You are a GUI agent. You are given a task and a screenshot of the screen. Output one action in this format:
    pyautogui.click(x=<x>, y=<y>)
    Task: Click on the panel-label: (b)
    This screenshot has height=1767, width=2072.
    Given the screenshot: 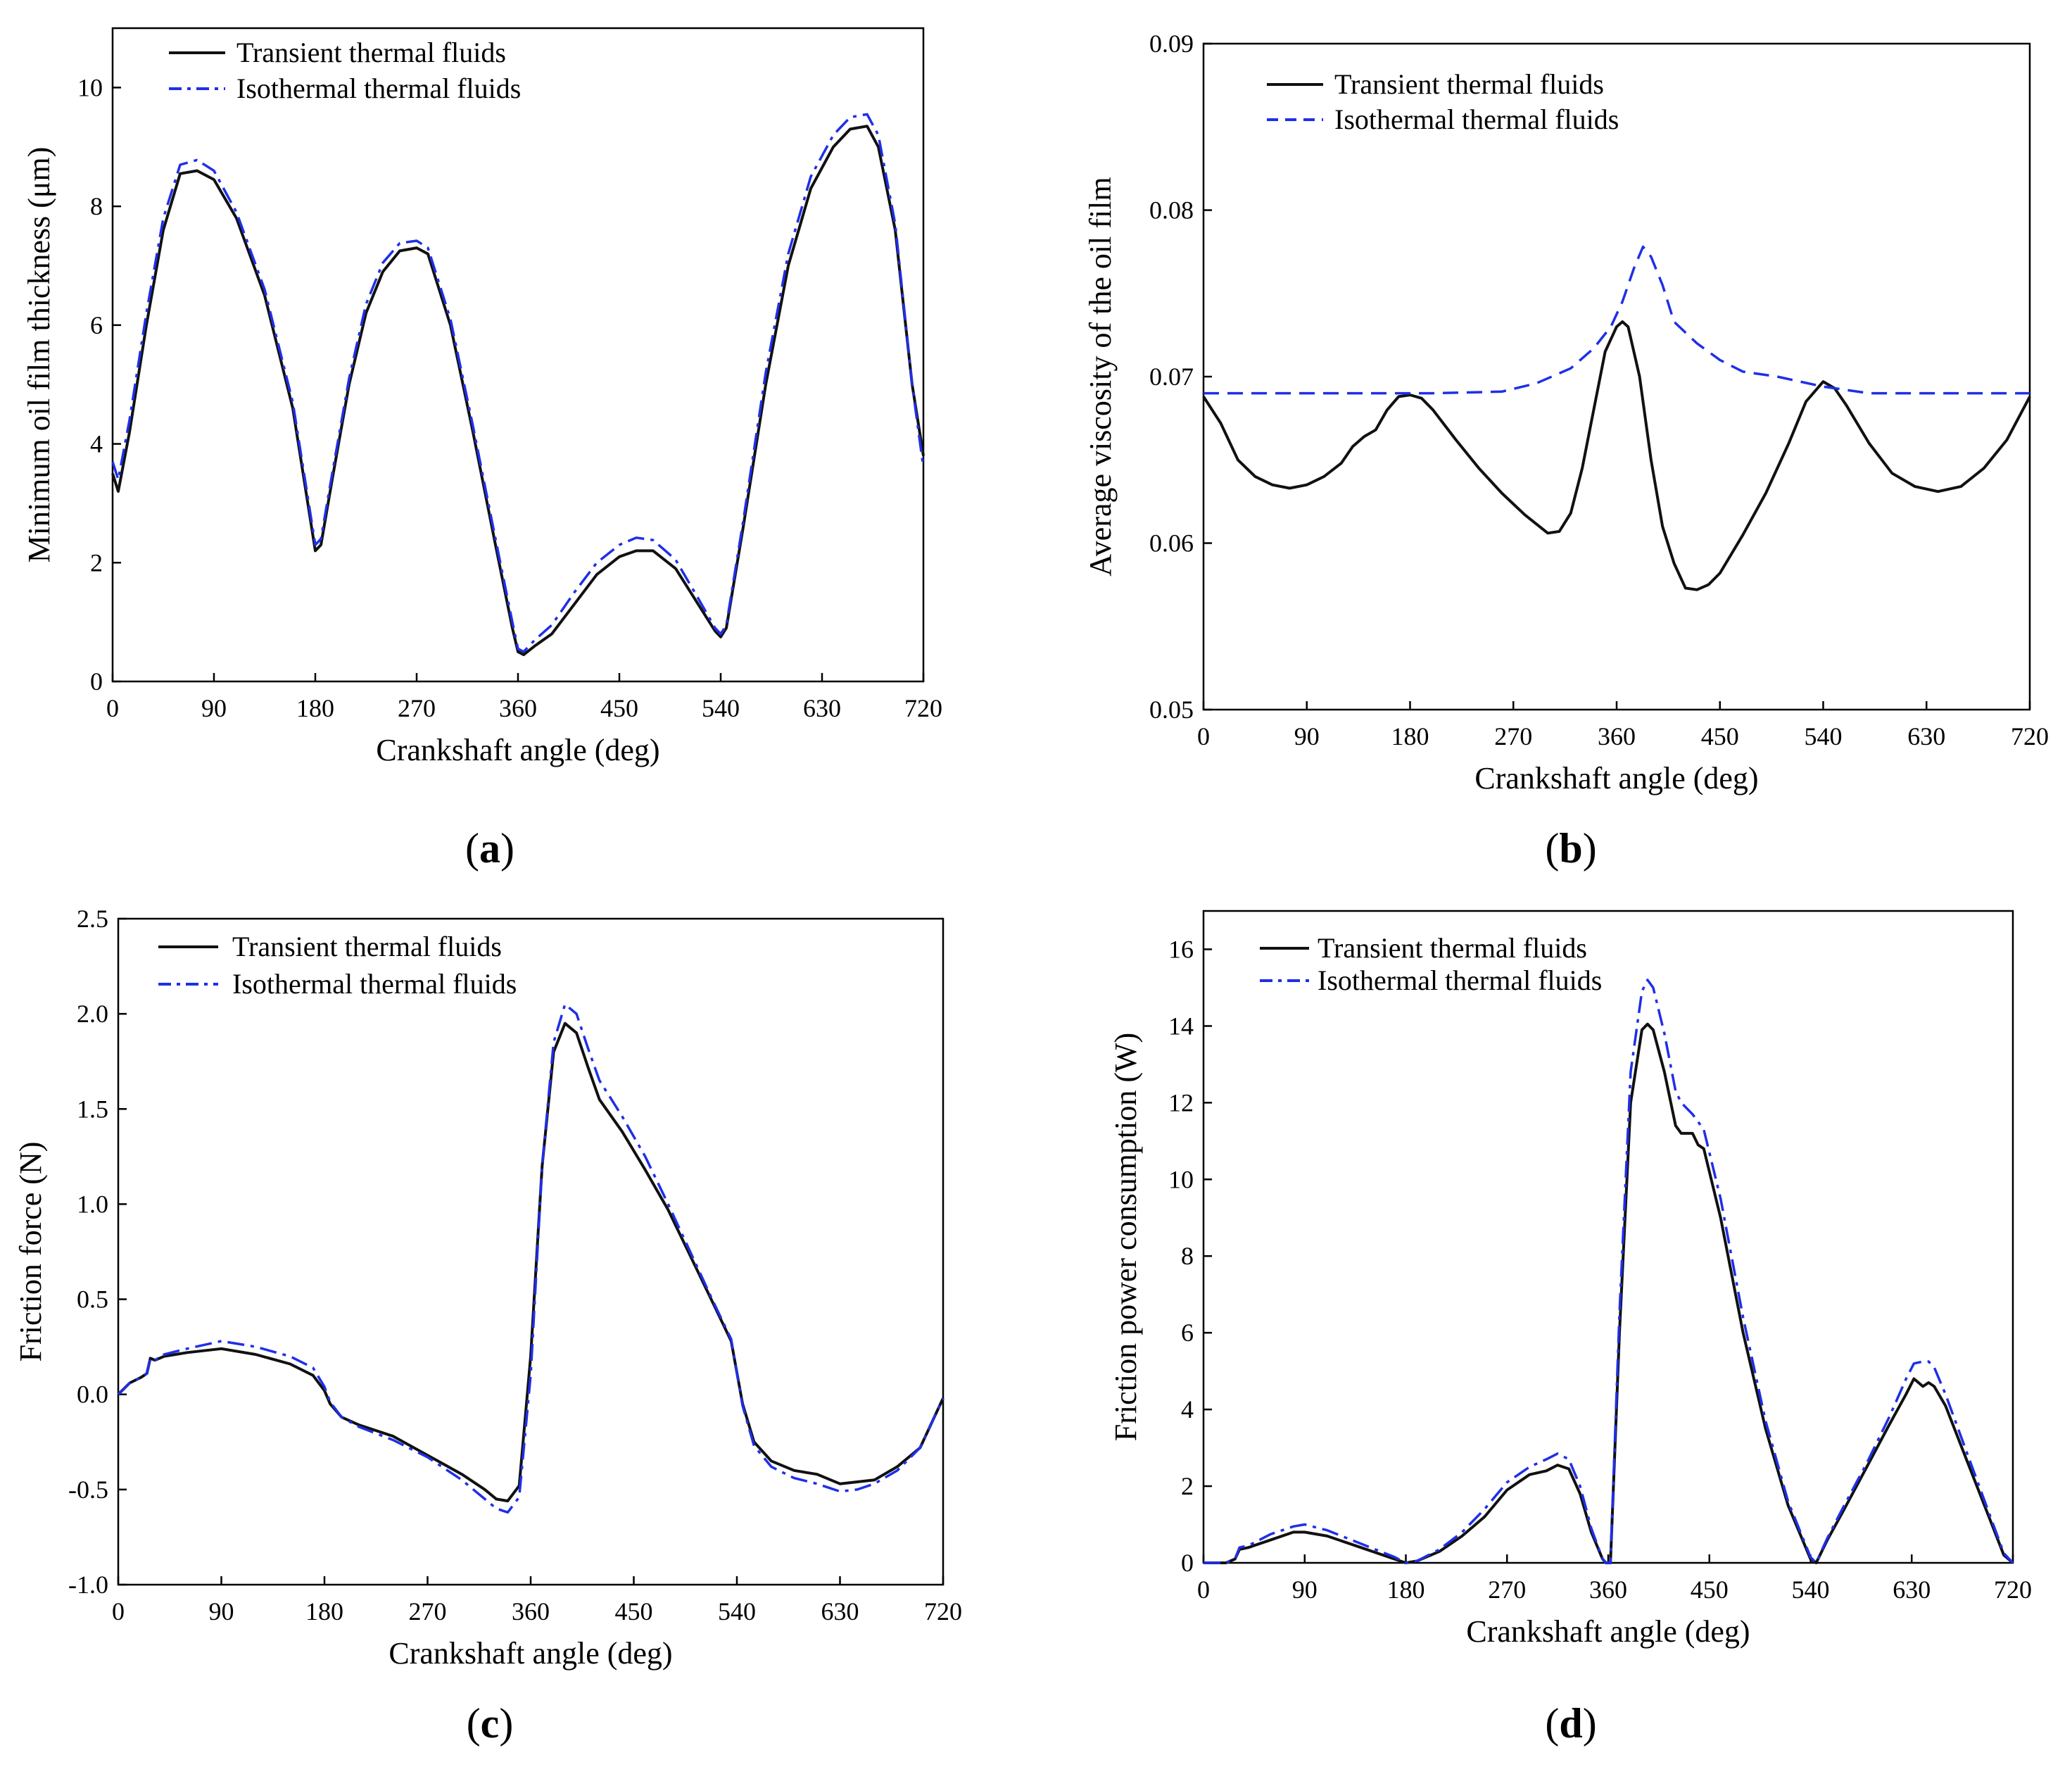 What is the action you would take?
    pyautogui.click(x=1570, y=848)
    